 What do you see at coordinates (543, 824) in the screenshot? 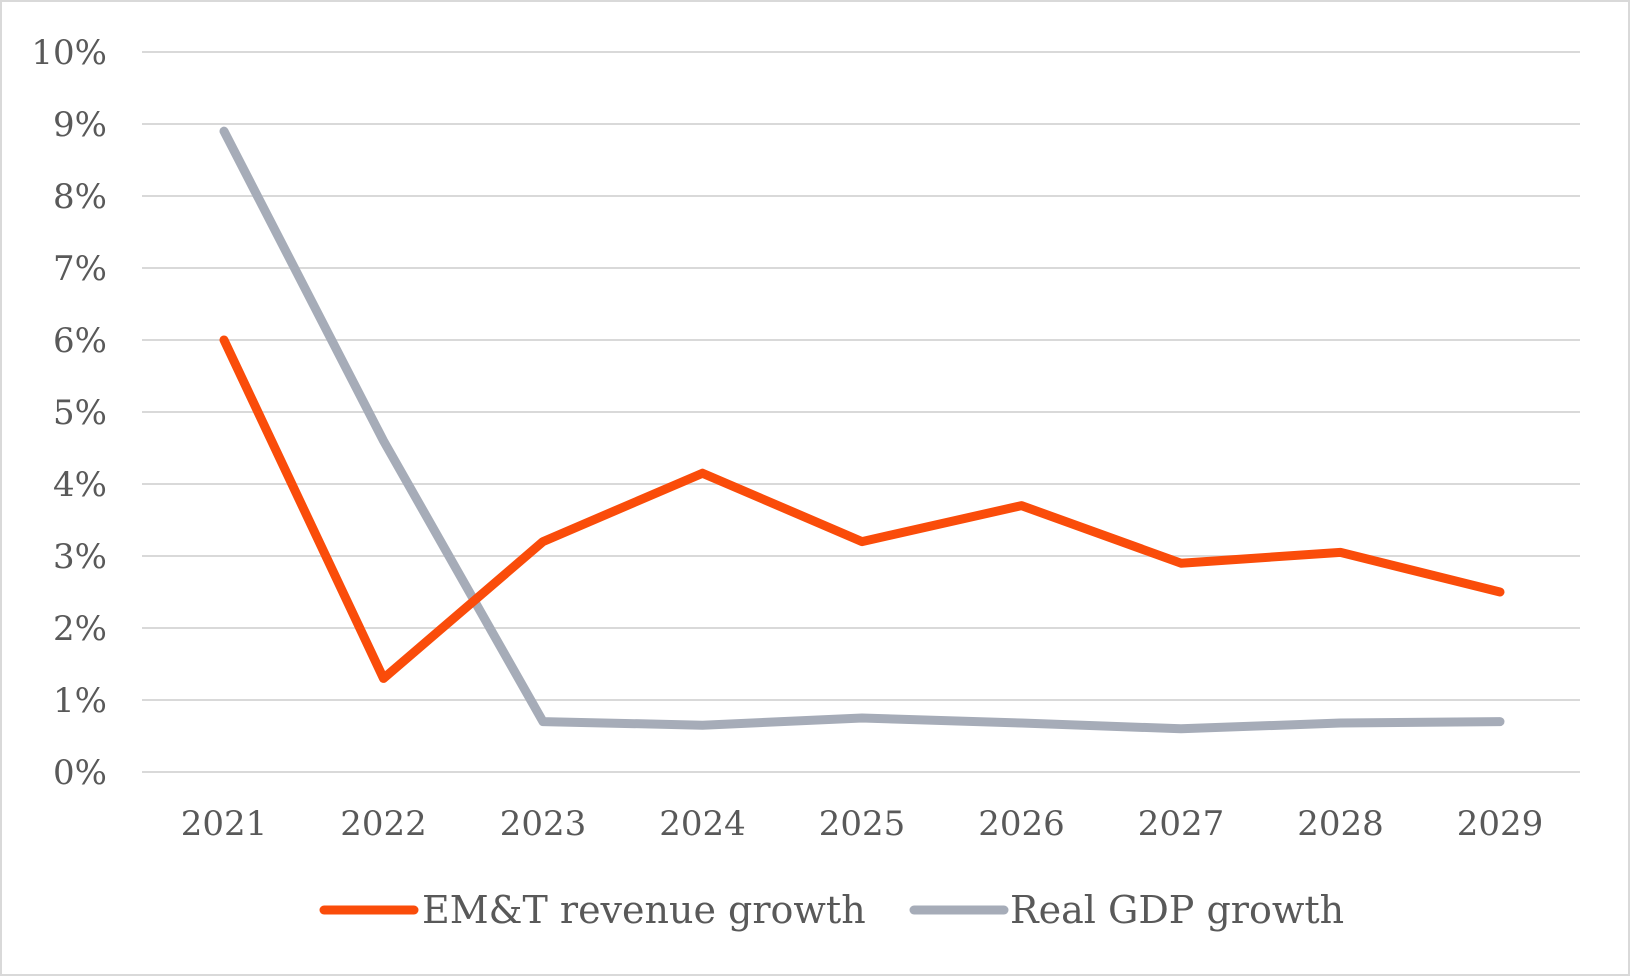
I see `x-tick-label: 2023` at bounding box center [543, 824].